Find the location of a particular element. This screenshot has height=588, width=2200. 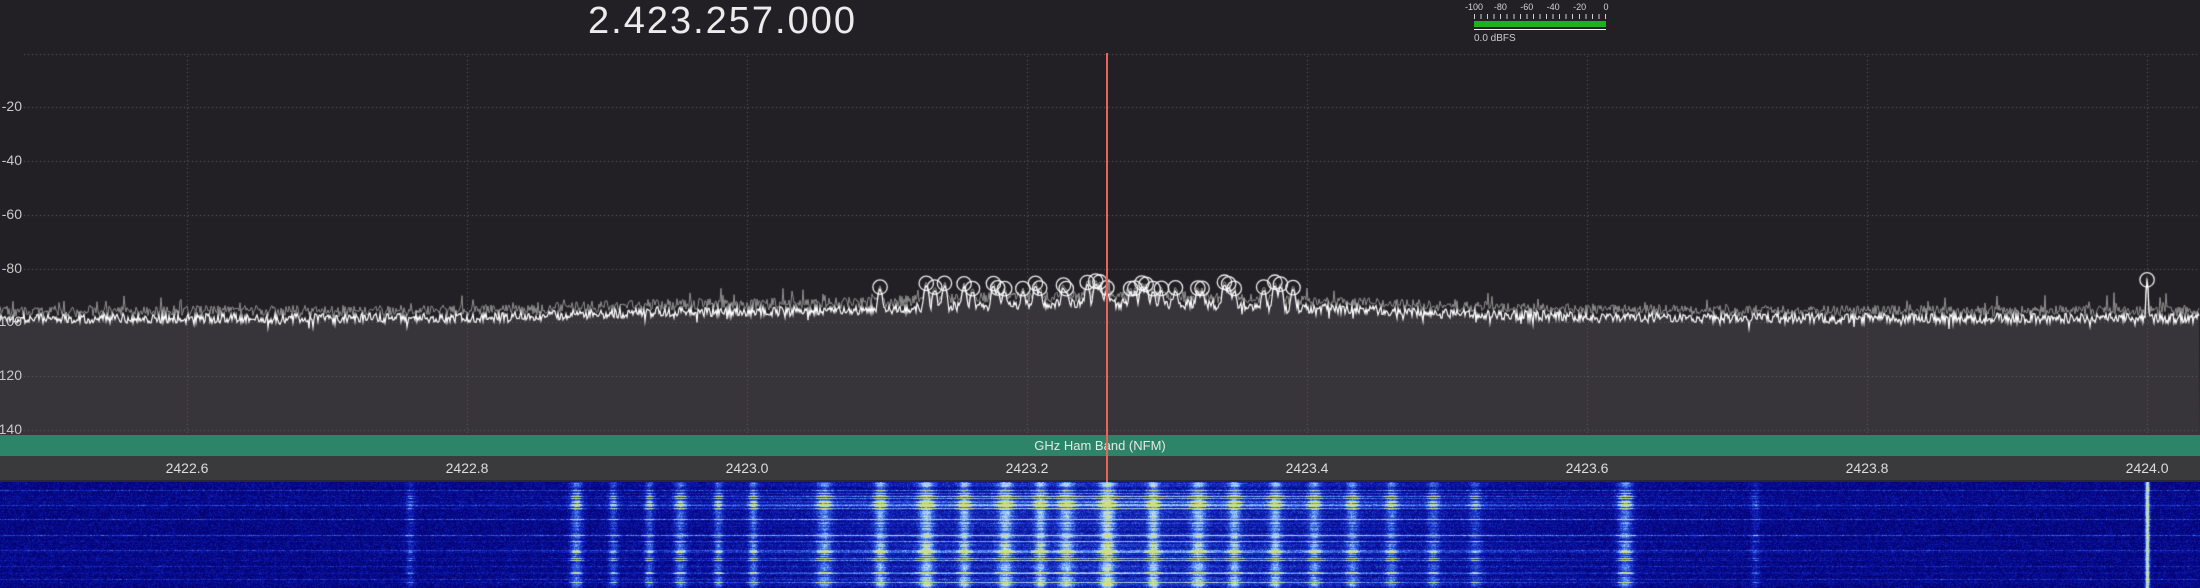

meter-ruler-ticks is located at coordinates (1540, 16).